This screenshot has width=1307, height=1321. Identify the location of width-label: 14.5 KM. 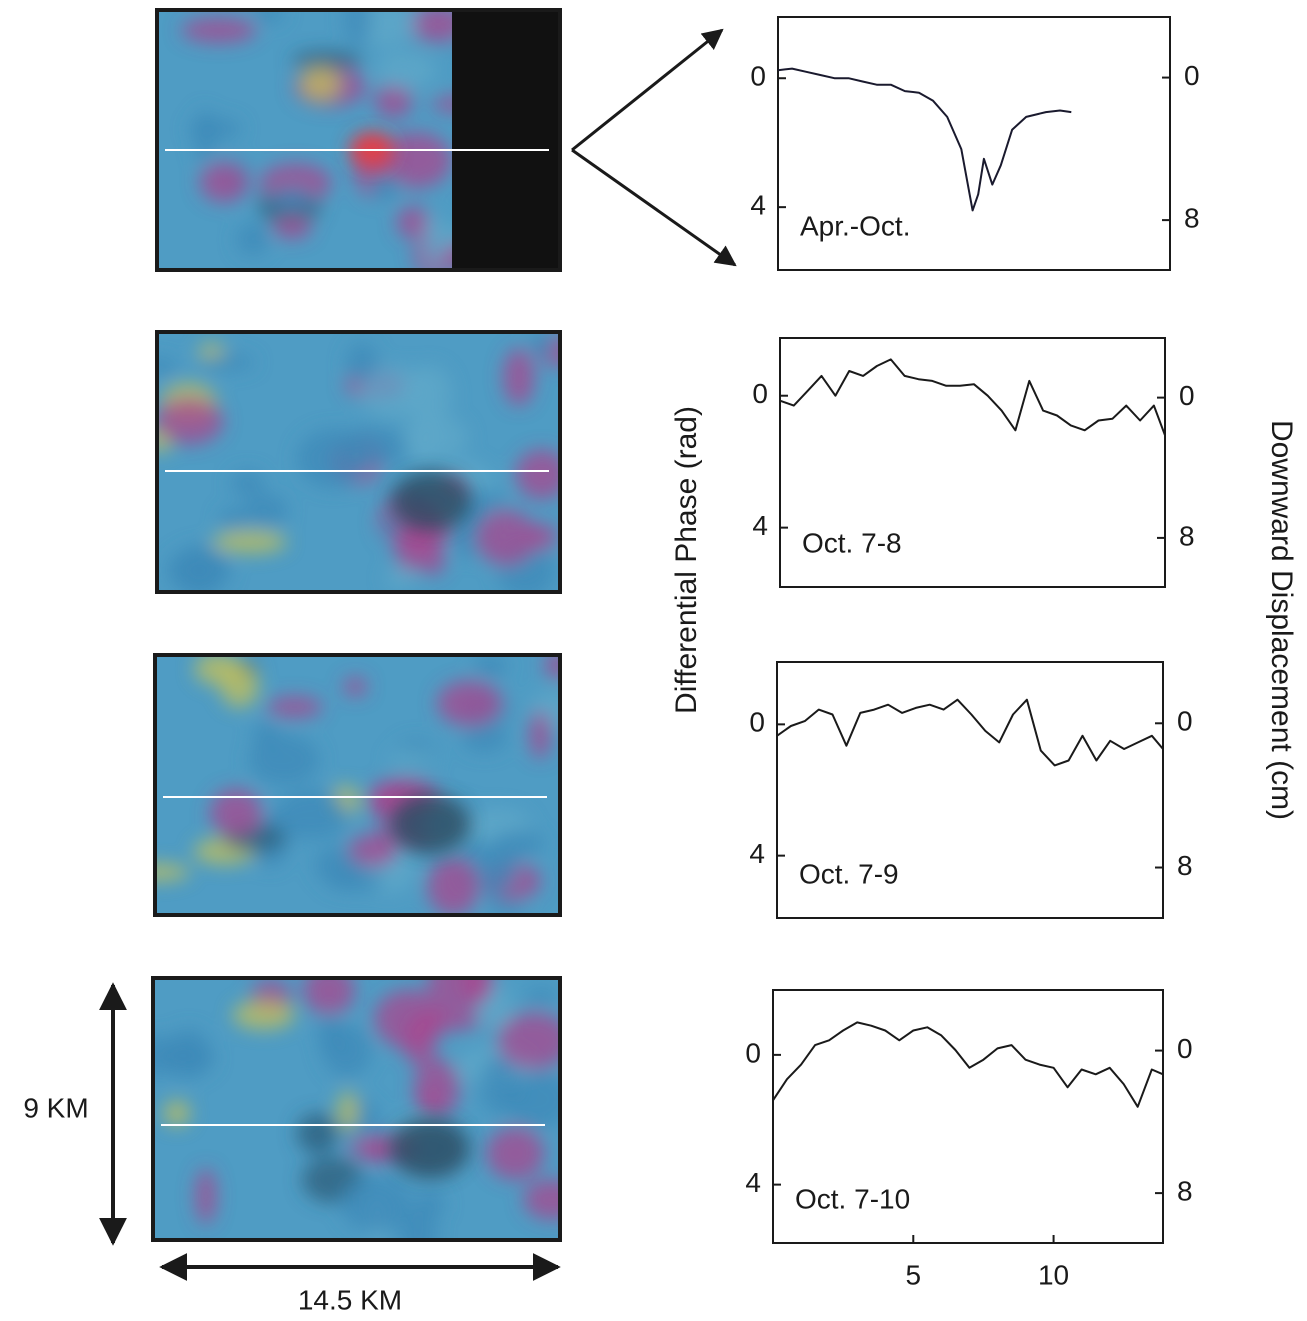
(350, 1299).